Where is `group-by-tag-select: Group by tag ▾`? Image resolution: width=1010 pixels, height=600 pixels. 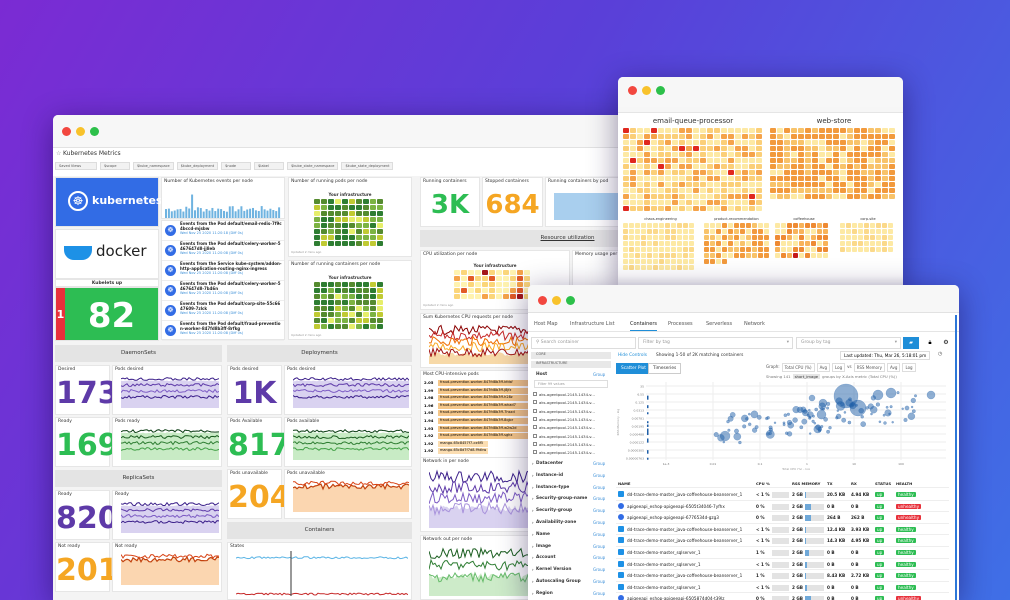
group-by-tag-select: Group by tag ▾ is located at coordinates (848, 343).